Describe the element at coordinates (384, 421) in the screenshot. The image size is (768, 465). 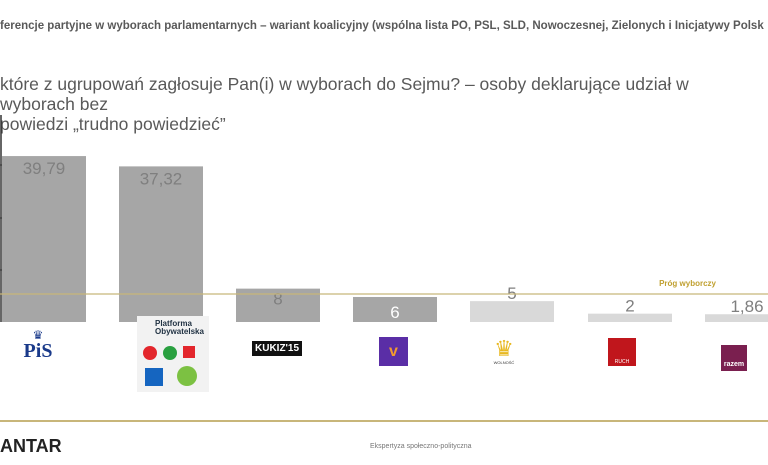
I see `footer-divider` at that location.